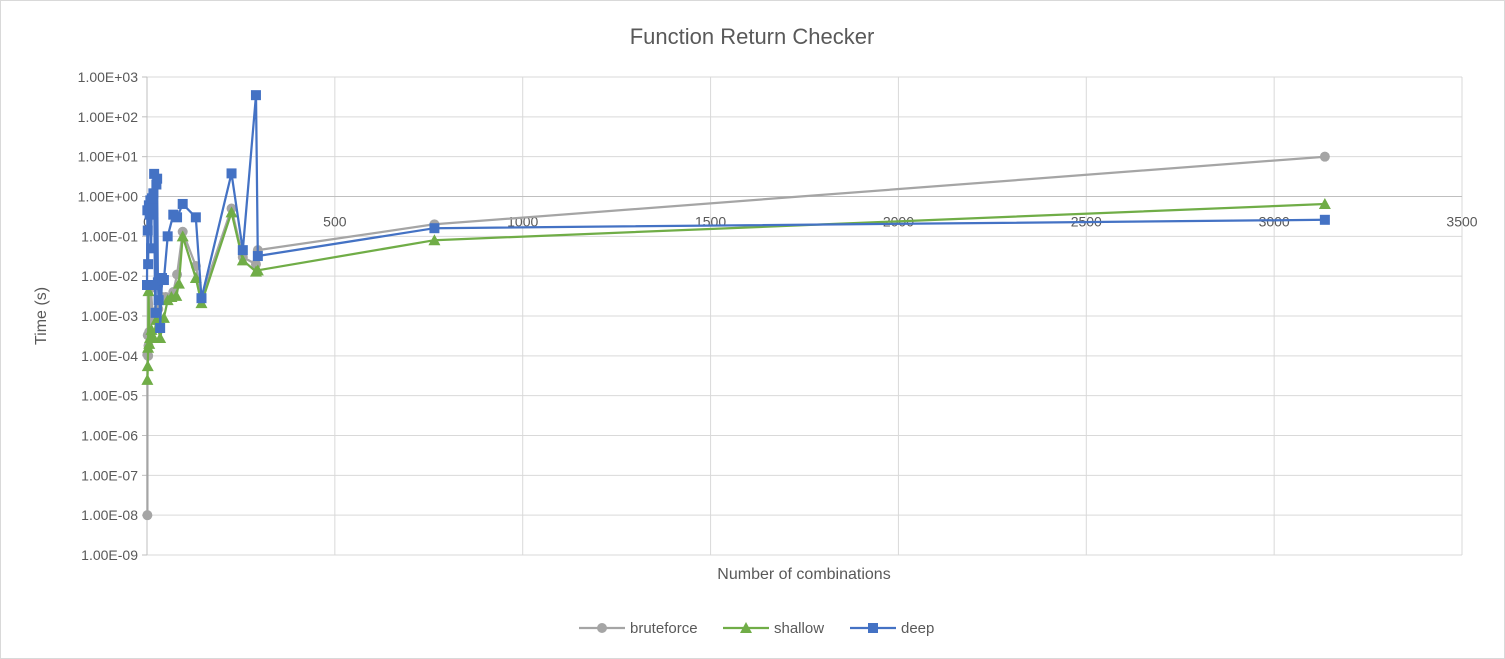 The image size is (1505, 659). Describe the element at coordinates (917, 628) in the screenshot. I see `legend-label: deep` at that location.